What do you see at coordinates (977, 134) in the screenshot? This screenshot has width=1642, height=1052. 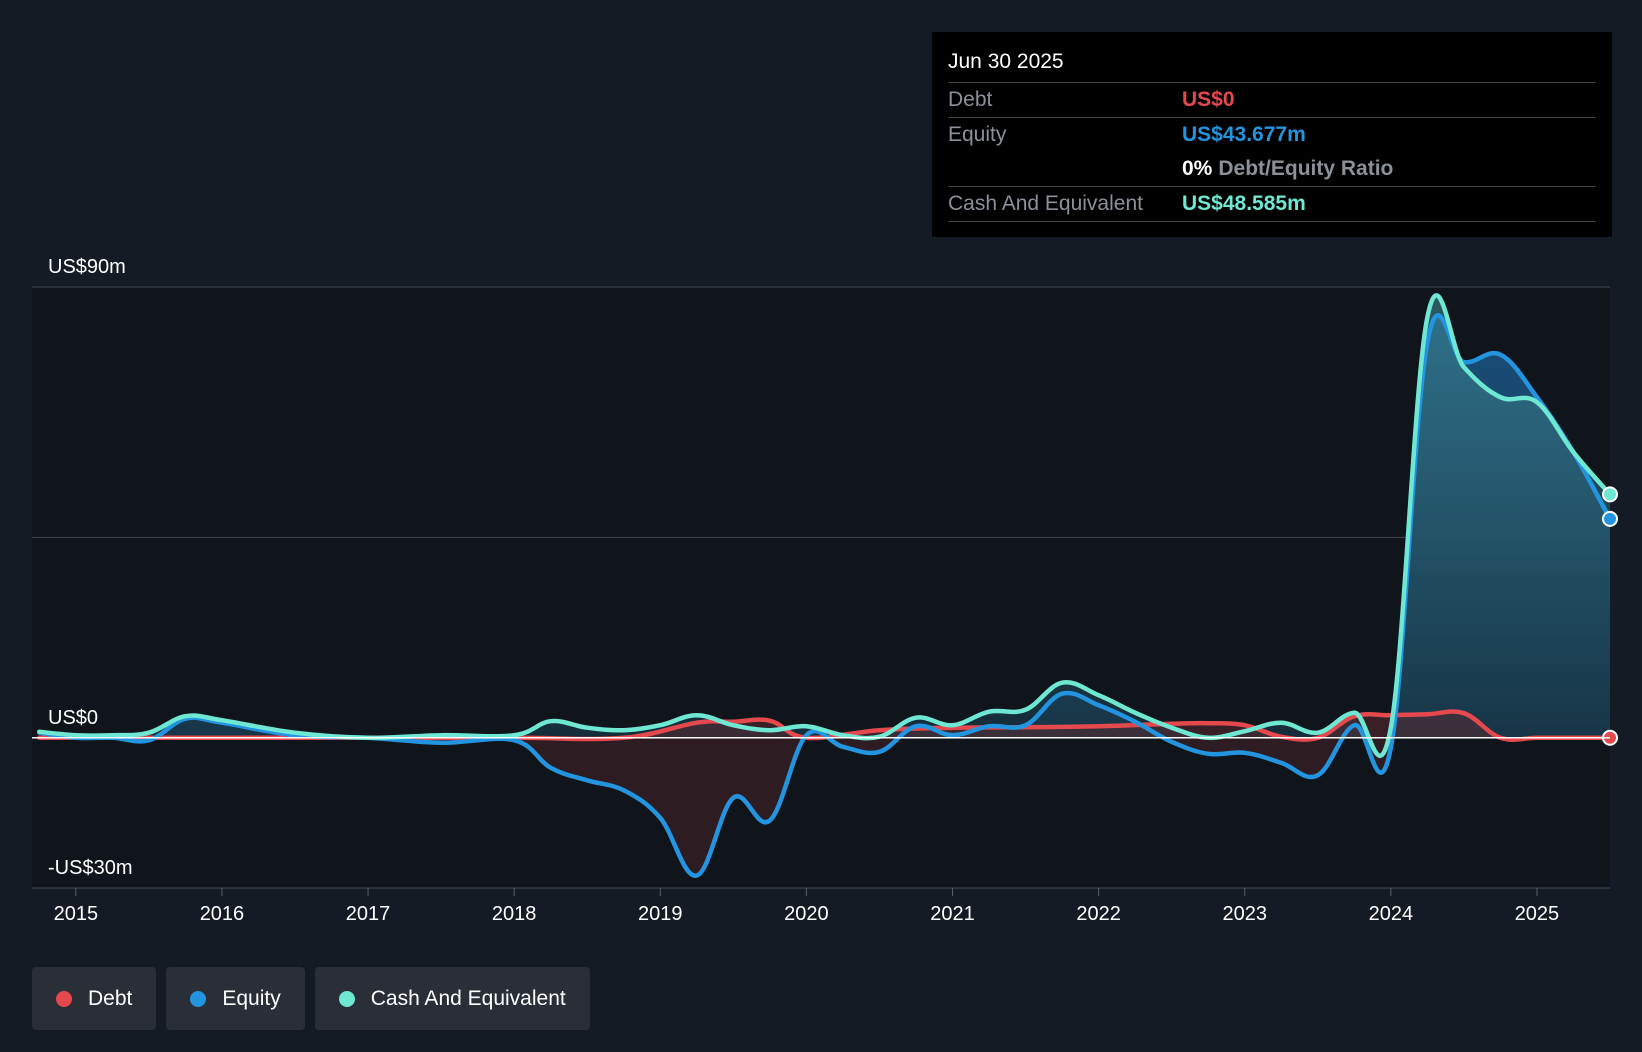 I see `tooltip-equity-label: Equity` at bounding box center [977, 134].